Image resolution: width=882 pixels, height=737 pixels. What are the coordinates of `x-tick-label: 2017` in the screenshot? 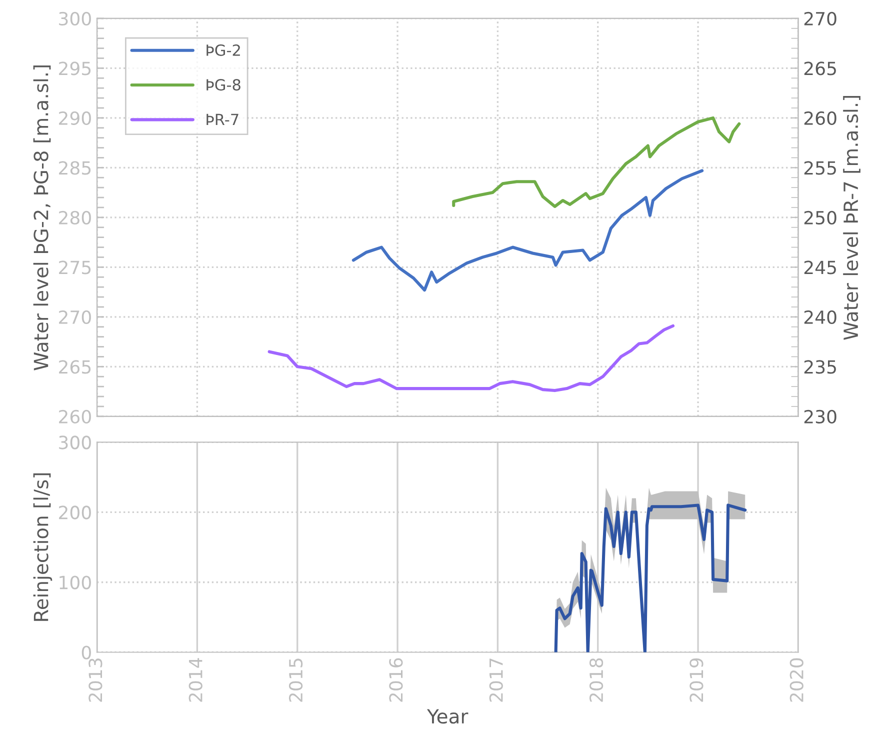 It's located at (496, 680).